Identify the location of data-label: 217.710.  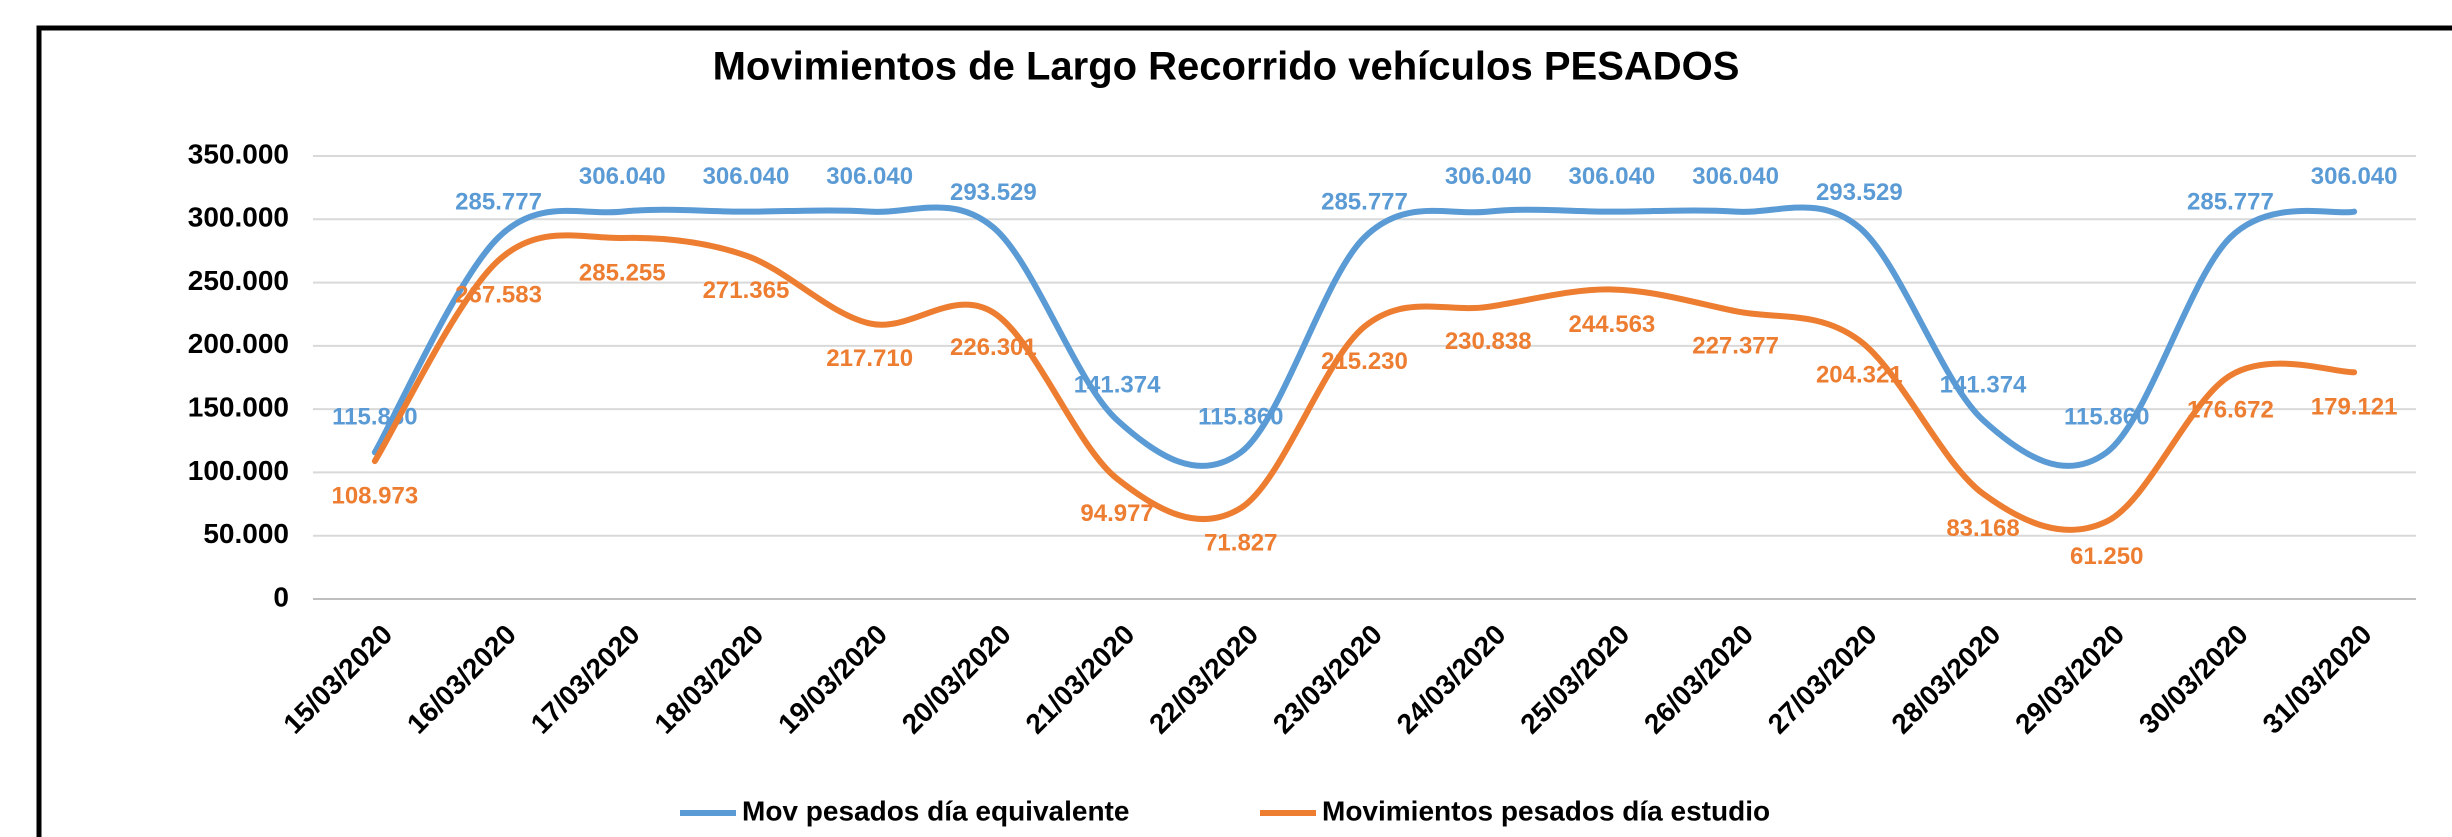
(869, 358).